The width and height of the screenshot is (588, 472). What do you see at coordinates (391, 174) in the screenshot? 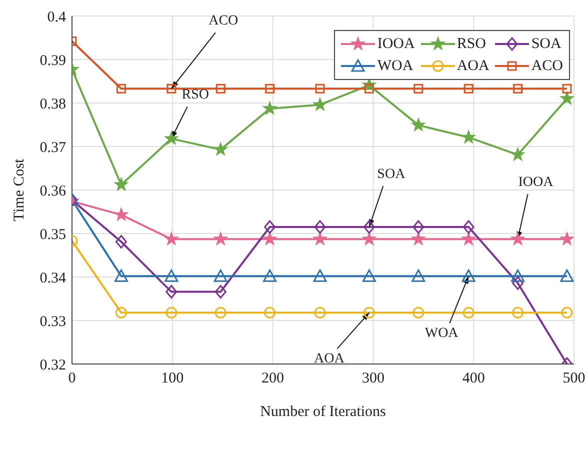
I see `annotation: SOA` at bounding box center [391, 174].